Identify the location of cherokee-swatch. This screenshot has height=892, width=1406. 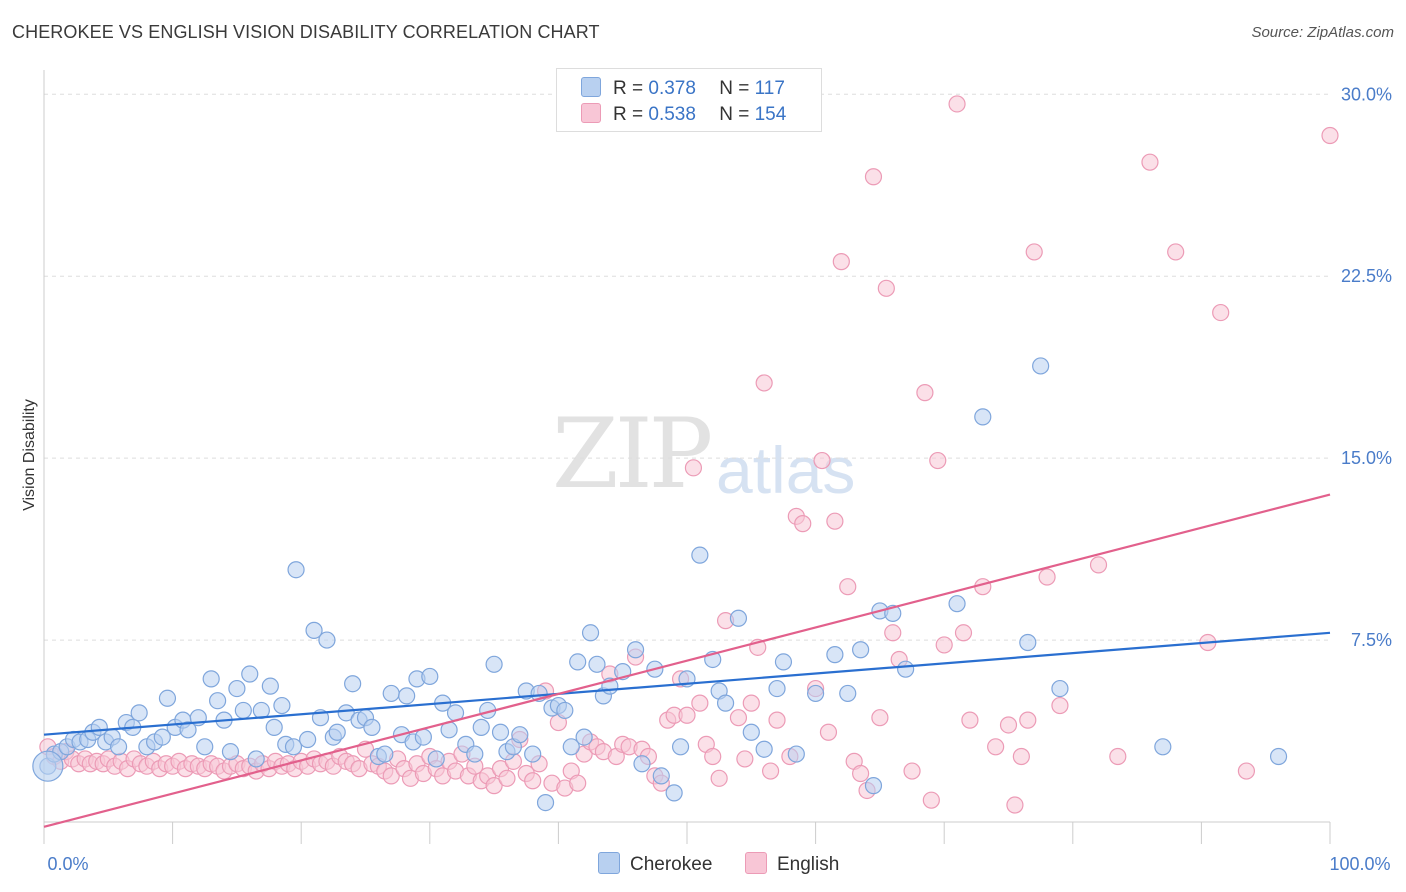
(591, 87).